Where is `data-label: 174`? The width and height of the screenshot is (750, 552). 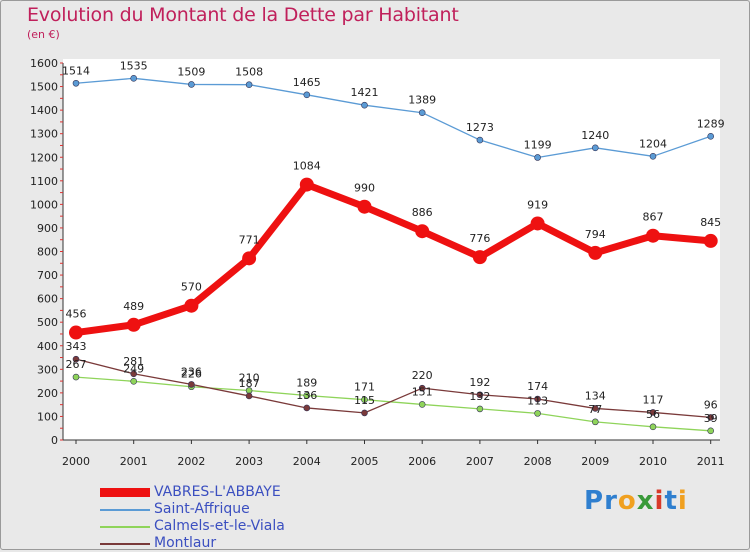 data-label: 174 is located at coordinates (537, 386).